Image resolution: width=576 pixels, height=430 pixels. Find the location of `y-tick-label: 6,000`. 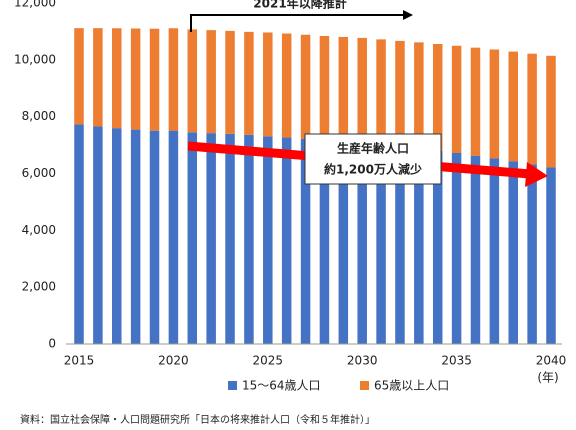

y-tick-label: 6,000 is located at coordinates (39, 173).